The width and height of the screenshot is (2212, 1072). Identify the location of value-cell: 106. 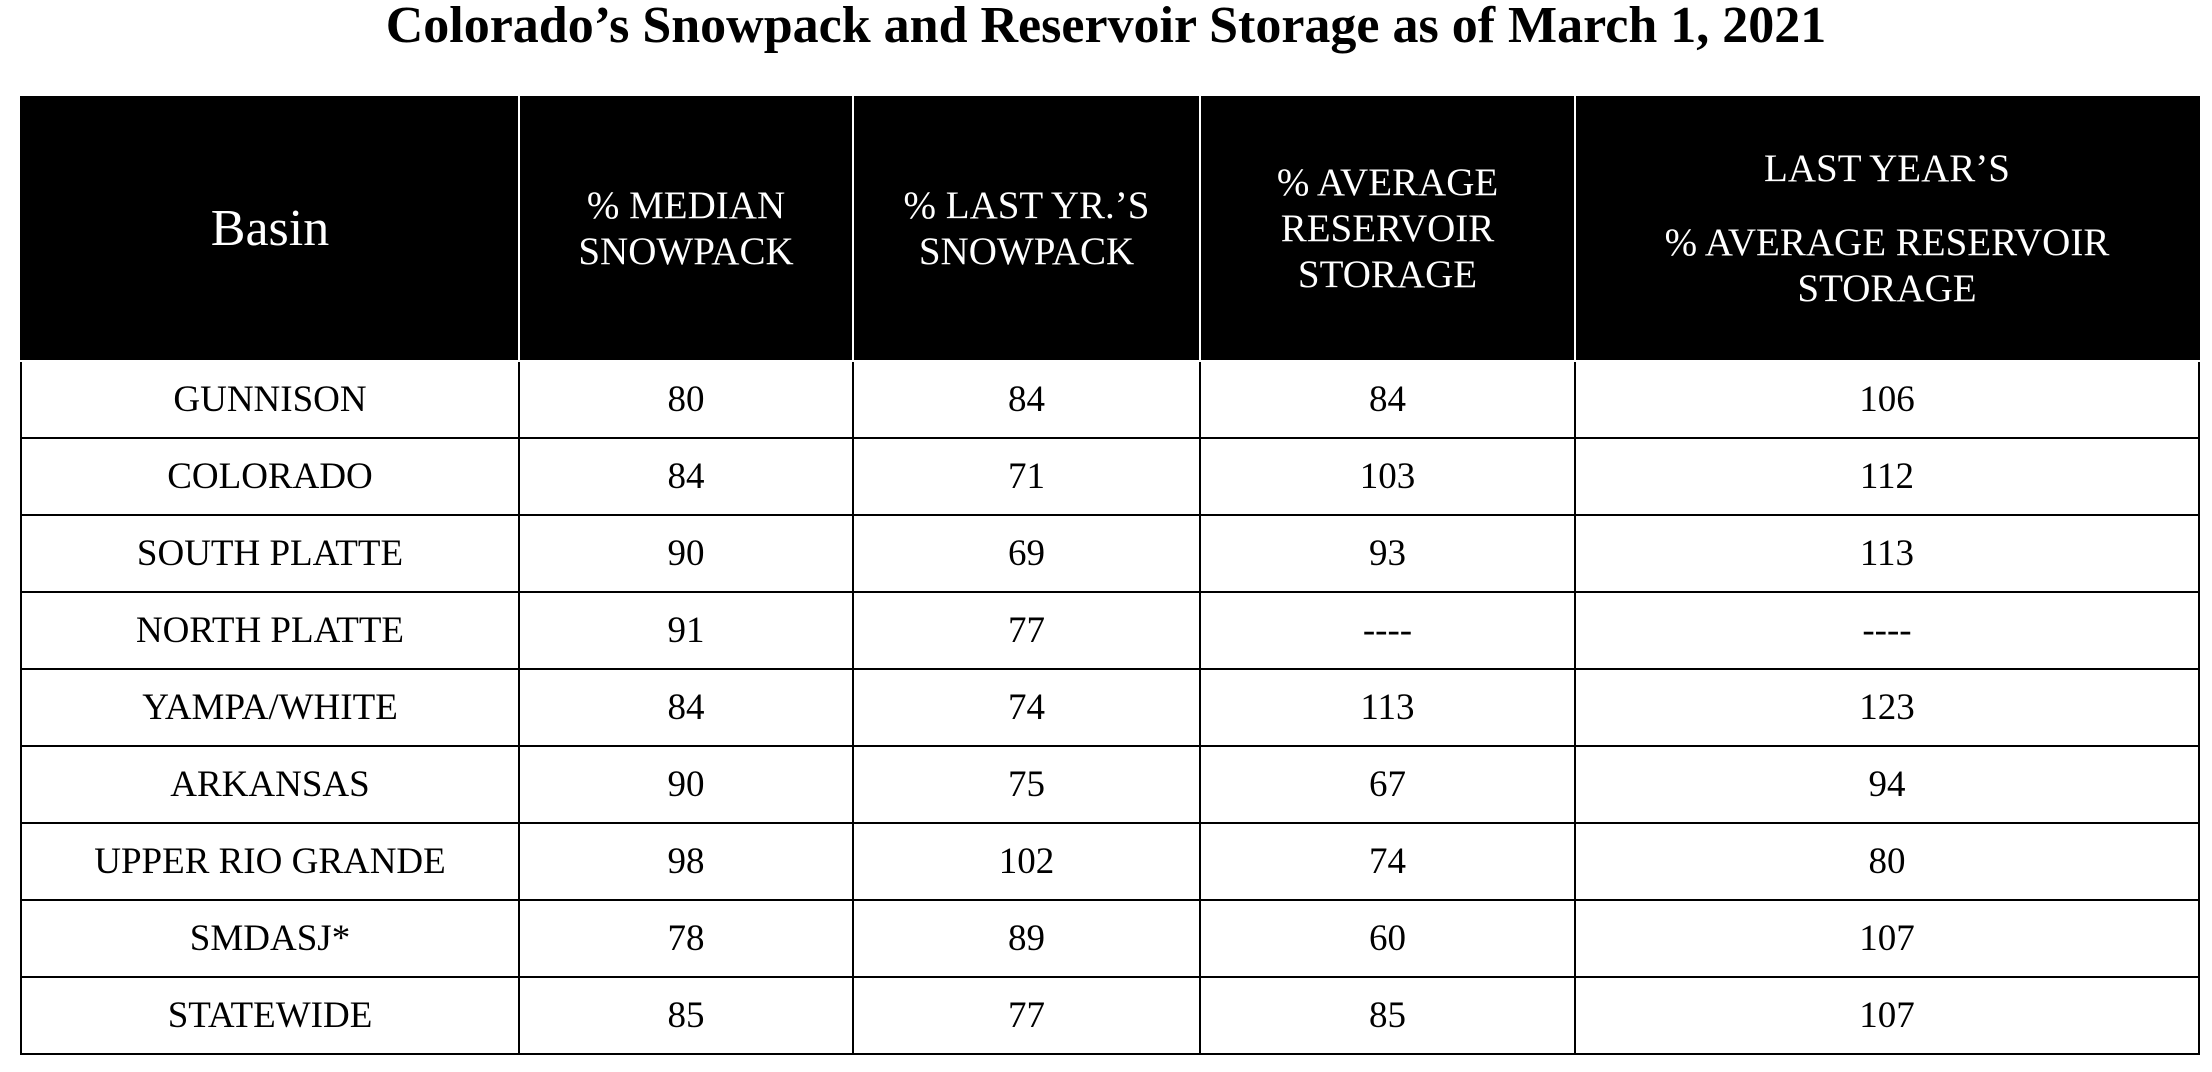
(1887, 399).